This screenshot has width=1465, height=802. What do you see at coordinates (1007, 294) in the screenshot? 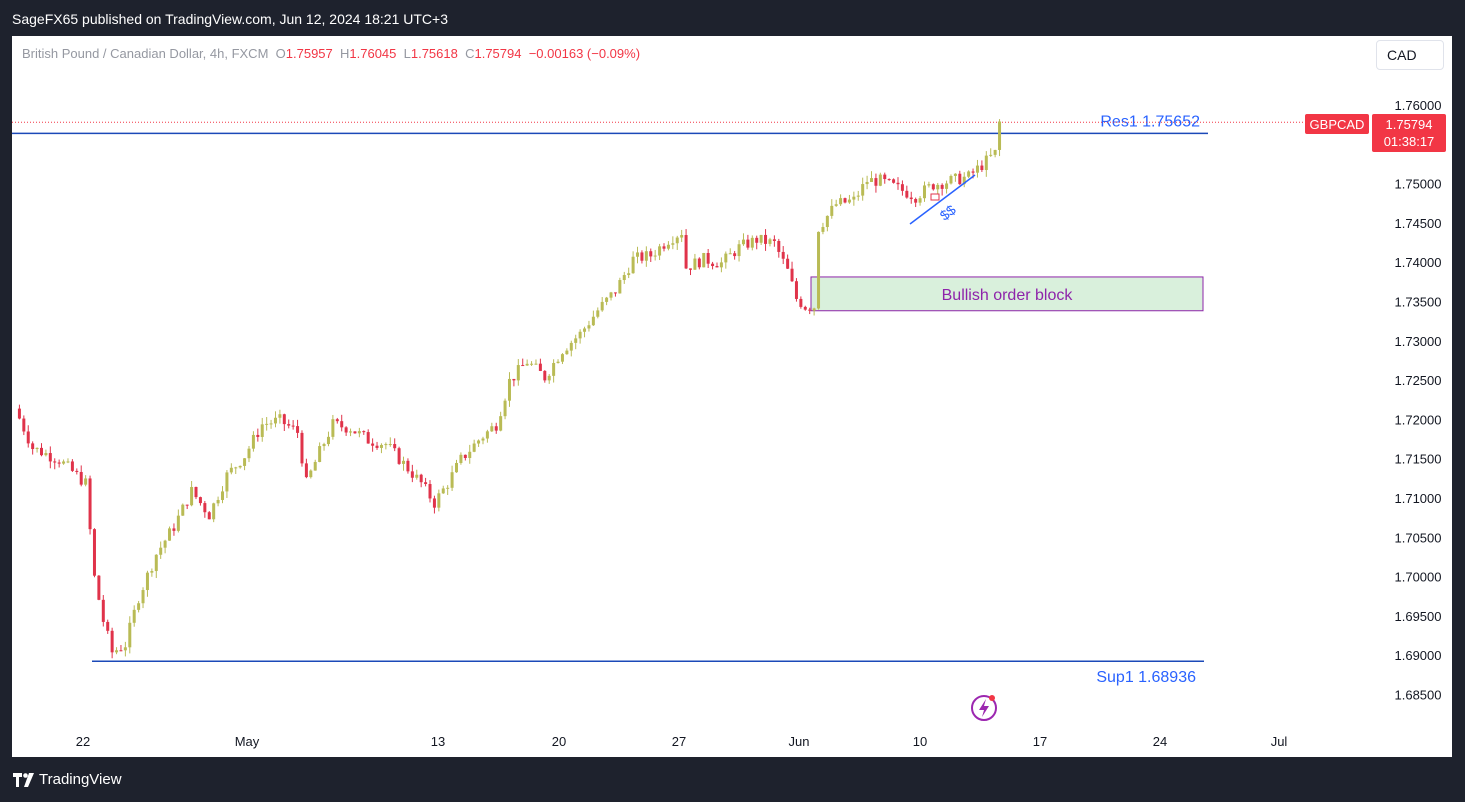
I see `order-block-zone` at bounding box center [1007, 294].